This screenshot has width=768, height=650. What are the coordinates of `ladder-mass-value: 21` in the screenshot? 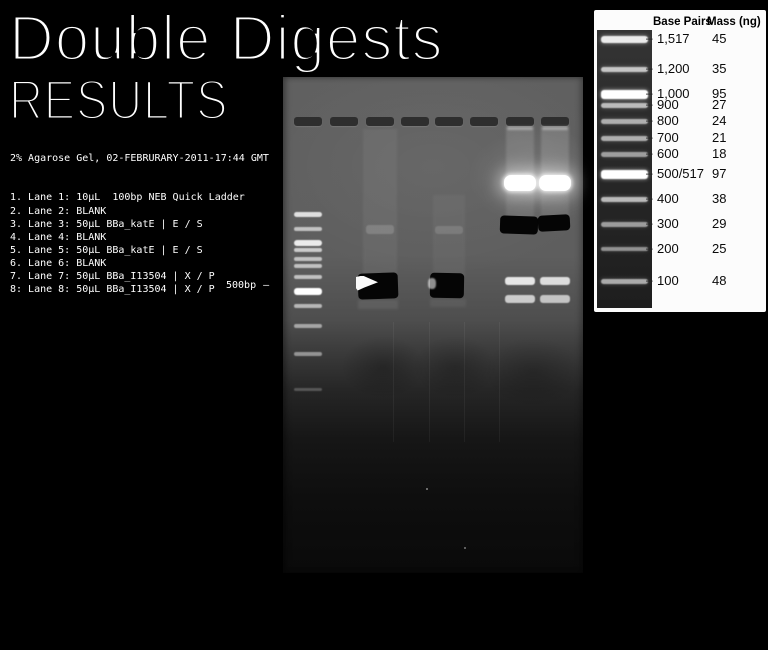 It's located at (719, 137).